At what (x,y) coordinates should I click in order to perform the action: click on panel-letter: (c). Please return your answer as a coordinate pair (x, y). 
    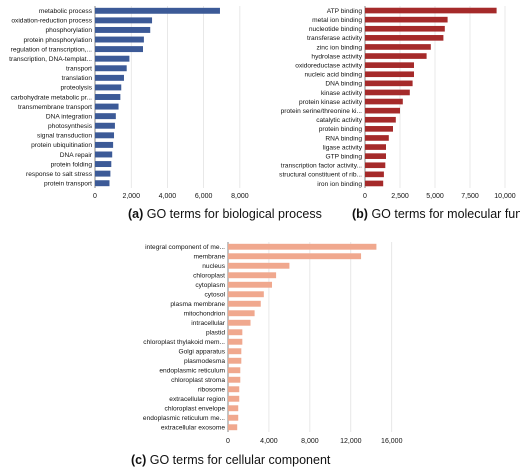
    Looking at the image, I should click on (138, 460).